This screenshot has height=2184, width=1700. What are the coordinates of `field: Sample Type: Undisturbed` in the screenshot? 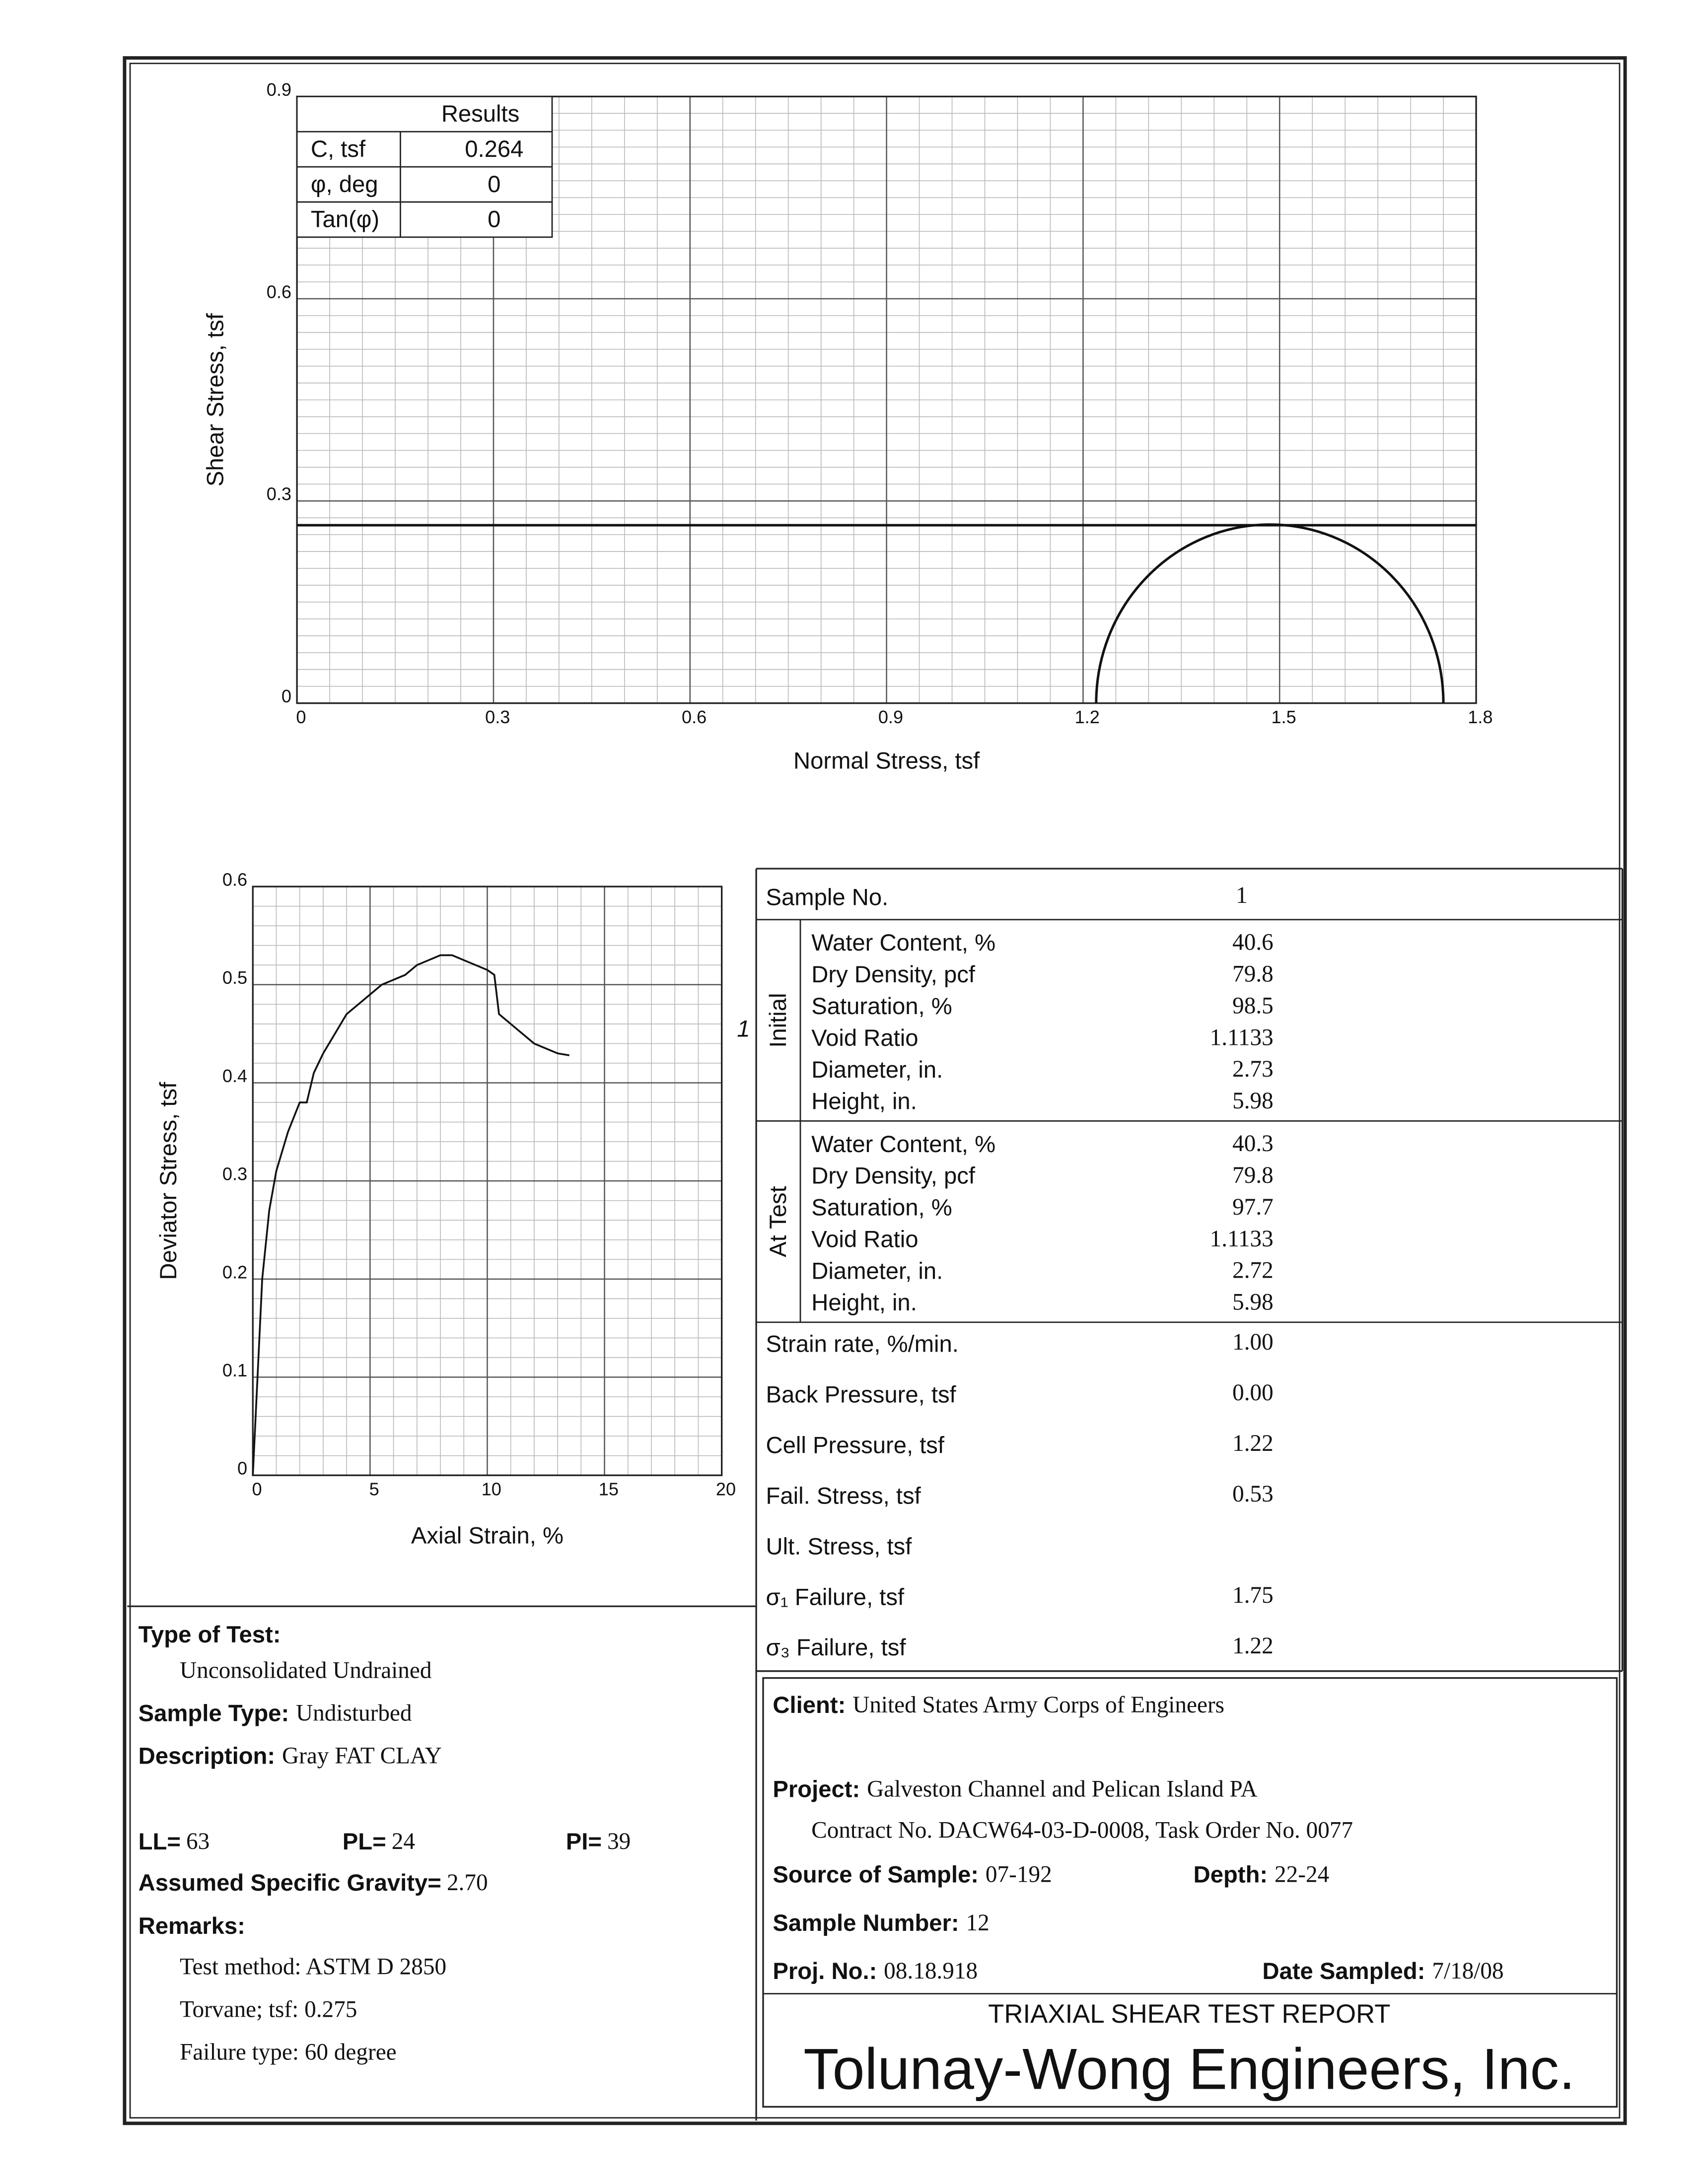 It's located at (275, 1713).